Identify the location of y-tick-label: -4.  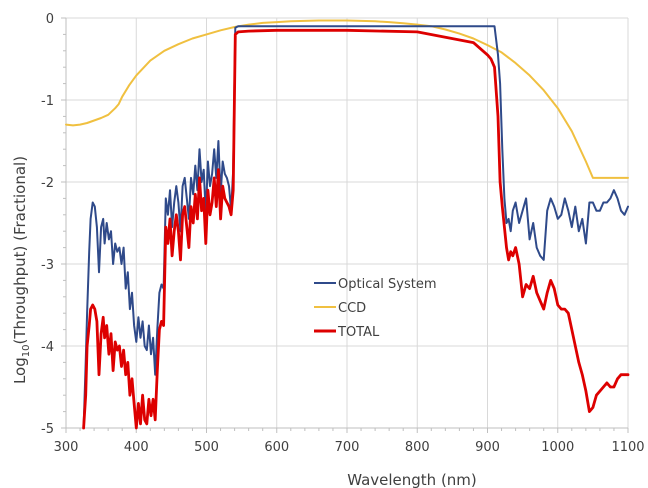
(47, 347).